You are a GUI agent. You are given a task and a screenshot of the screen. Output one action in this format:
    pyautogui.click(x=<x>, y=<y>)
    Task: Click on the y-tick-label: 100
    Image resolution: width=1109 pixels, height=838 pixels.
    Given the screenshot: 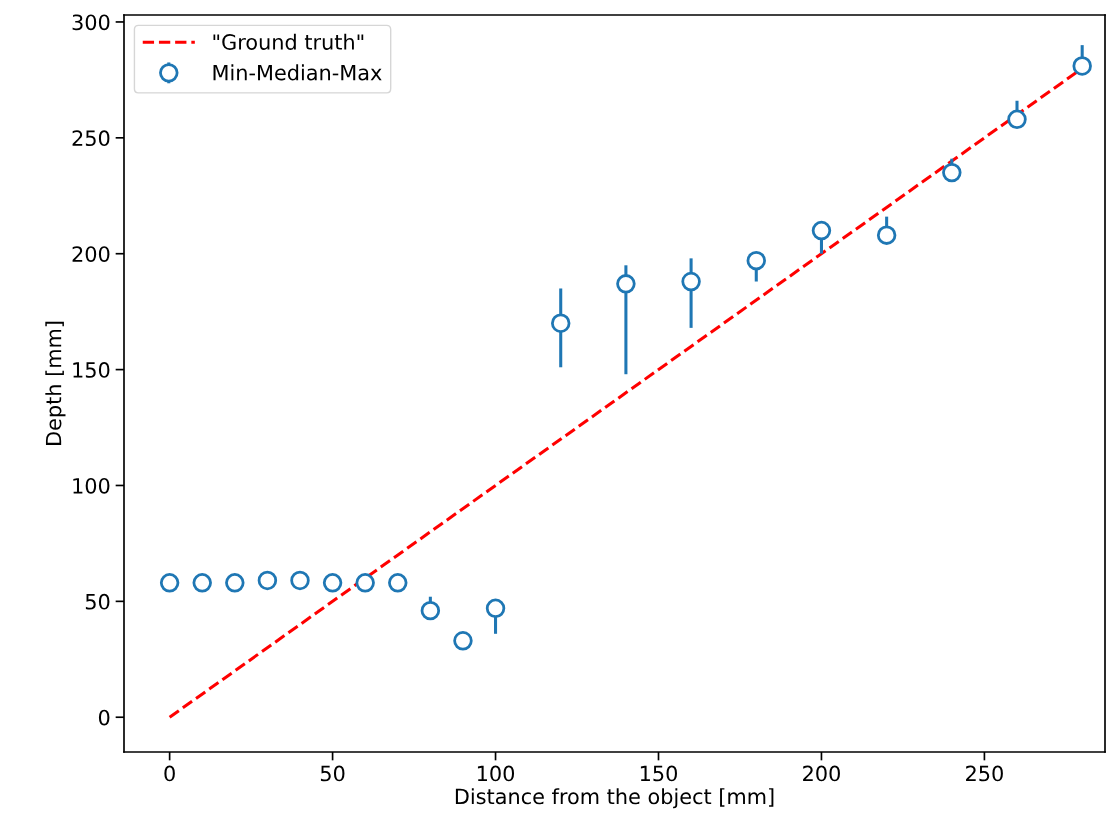 What is the action you would take?
    pyautogui.click(x=91, y=485)
    